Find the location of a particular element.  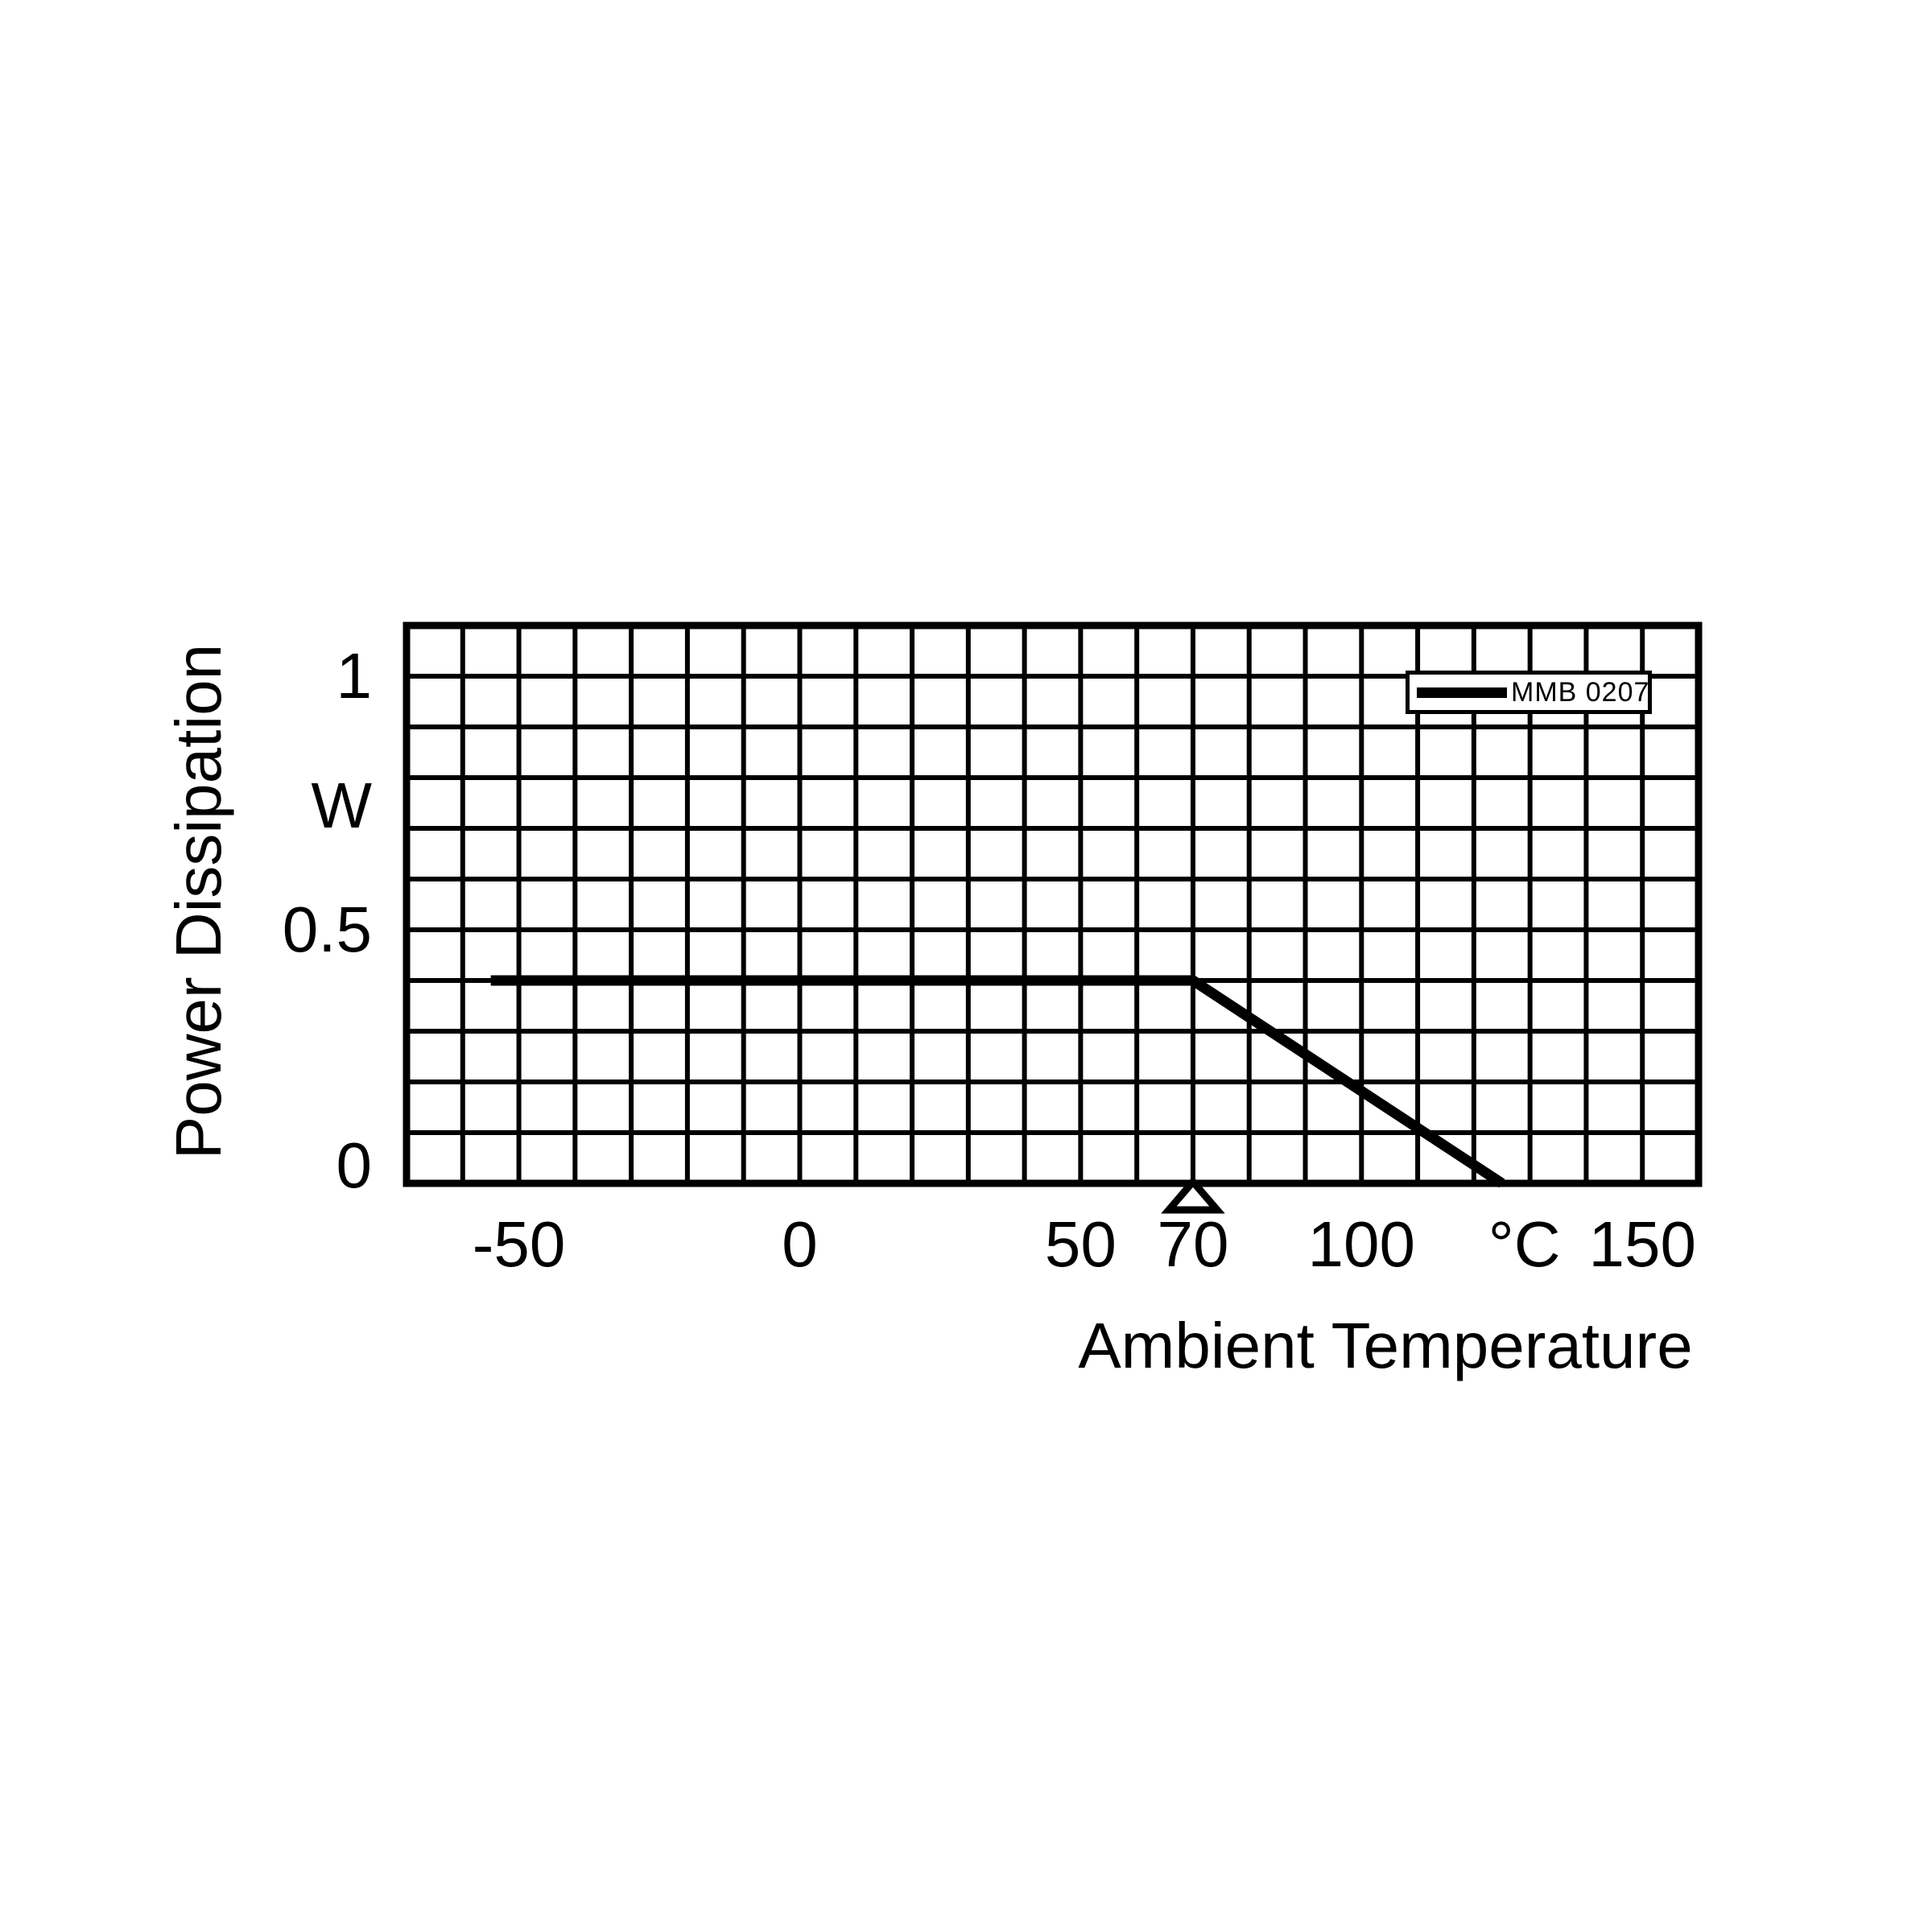

x-tick-label-150: 150 is located at coordinates (1642, 1244).